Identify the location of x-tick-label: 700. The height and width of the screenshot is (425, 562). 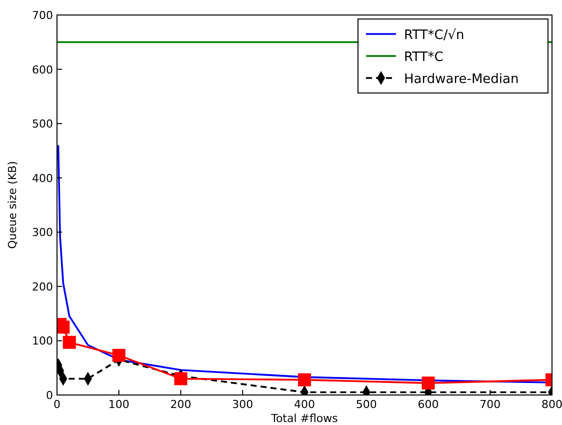
(490, 404).